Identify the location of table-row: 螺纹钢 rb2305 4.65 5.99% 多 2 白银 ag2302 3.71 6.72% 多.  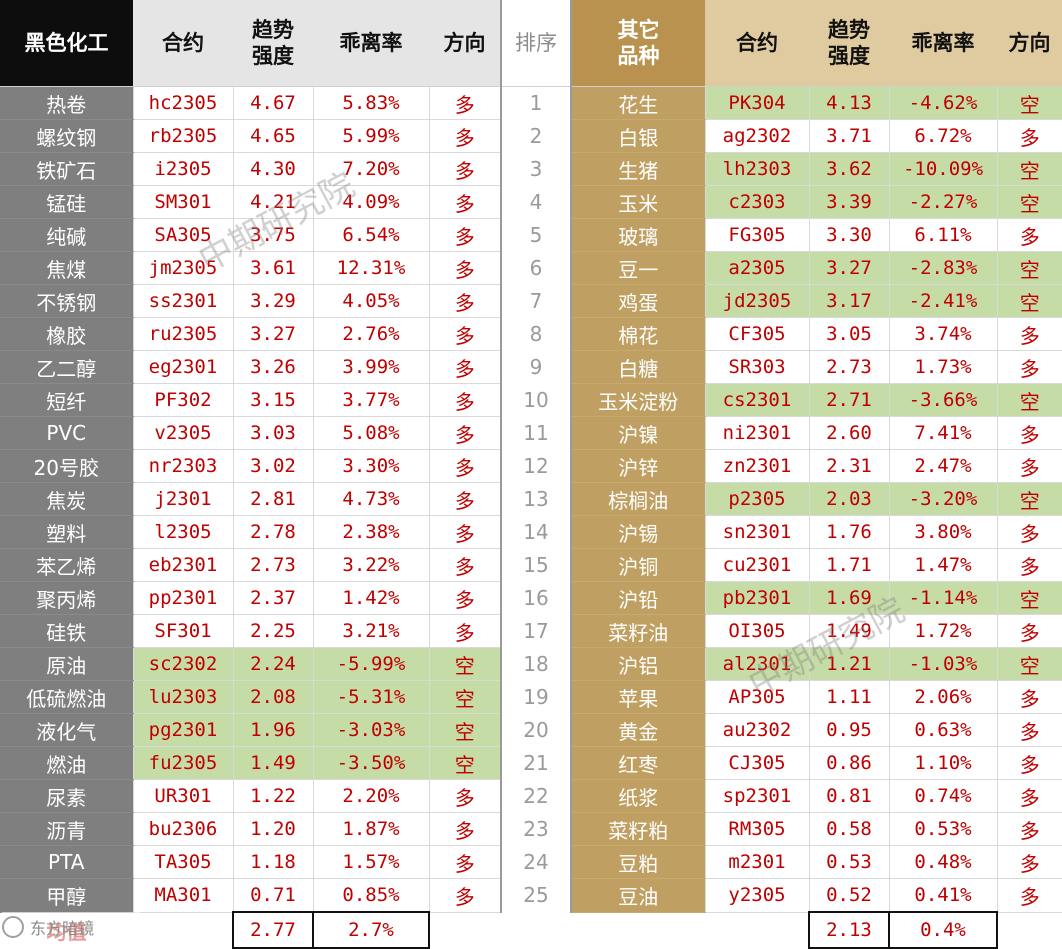
(531, 136).